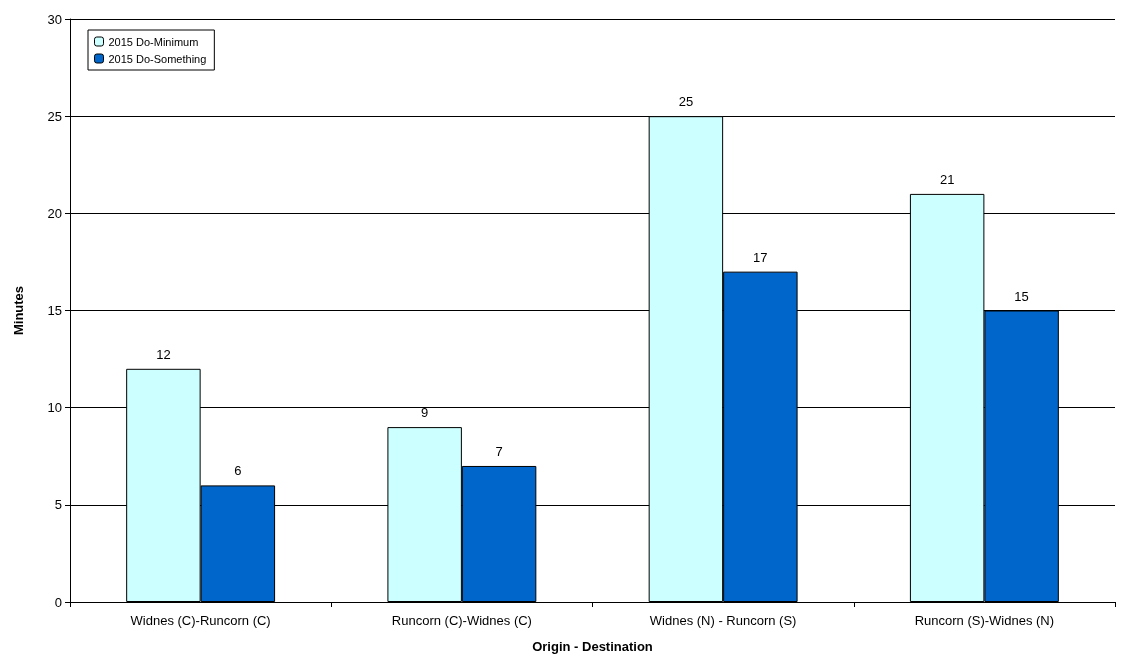  I want to click on data-label: 17, so click(760, 257).